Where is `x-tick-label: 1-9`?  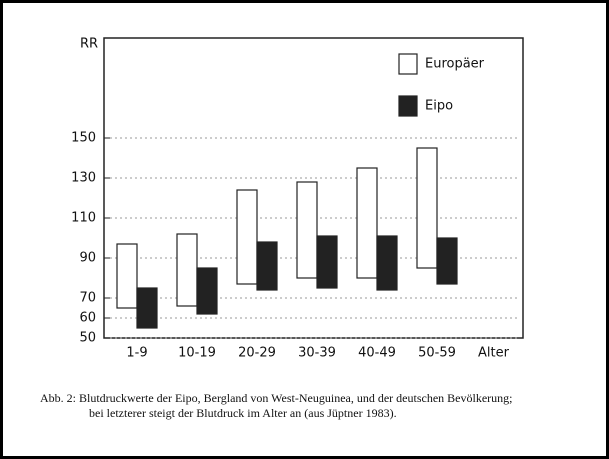 x-tick-label: 1-9 is located at coordinates (136, 353).